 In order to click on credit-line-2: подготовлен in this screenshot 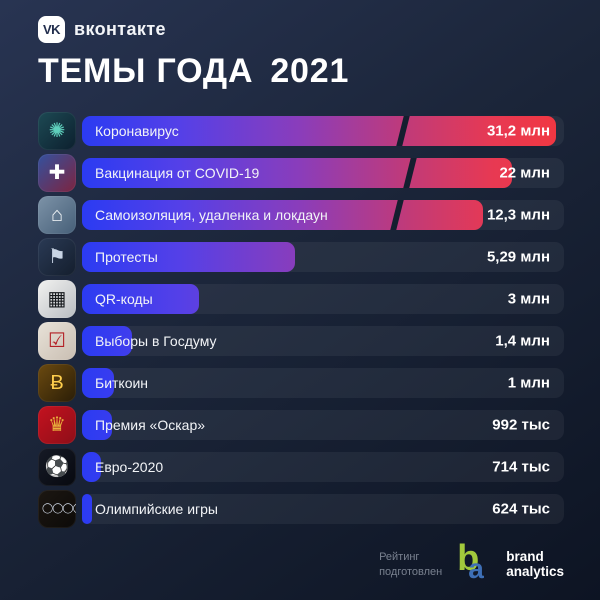, I will do `click(411, 572)`.